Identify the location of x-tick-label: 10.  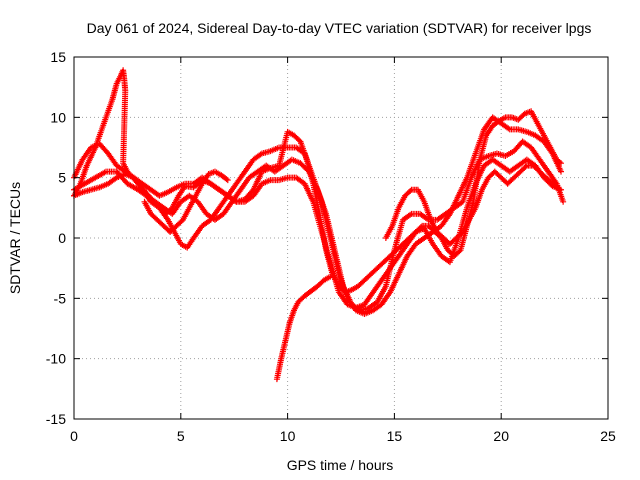
(288, 436).